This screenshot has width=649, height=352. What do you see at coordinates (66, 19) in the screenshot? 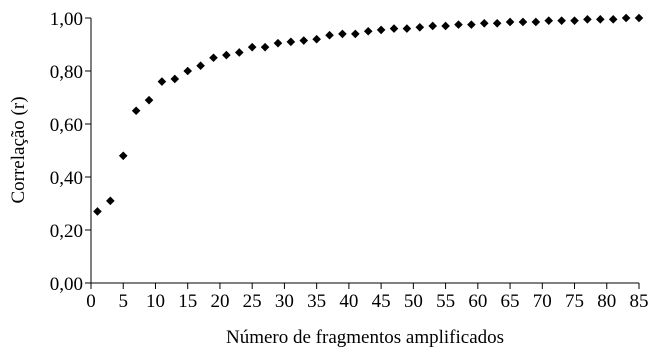
I see `y-tick-label: 1,00` at bounding box center [66, 19].